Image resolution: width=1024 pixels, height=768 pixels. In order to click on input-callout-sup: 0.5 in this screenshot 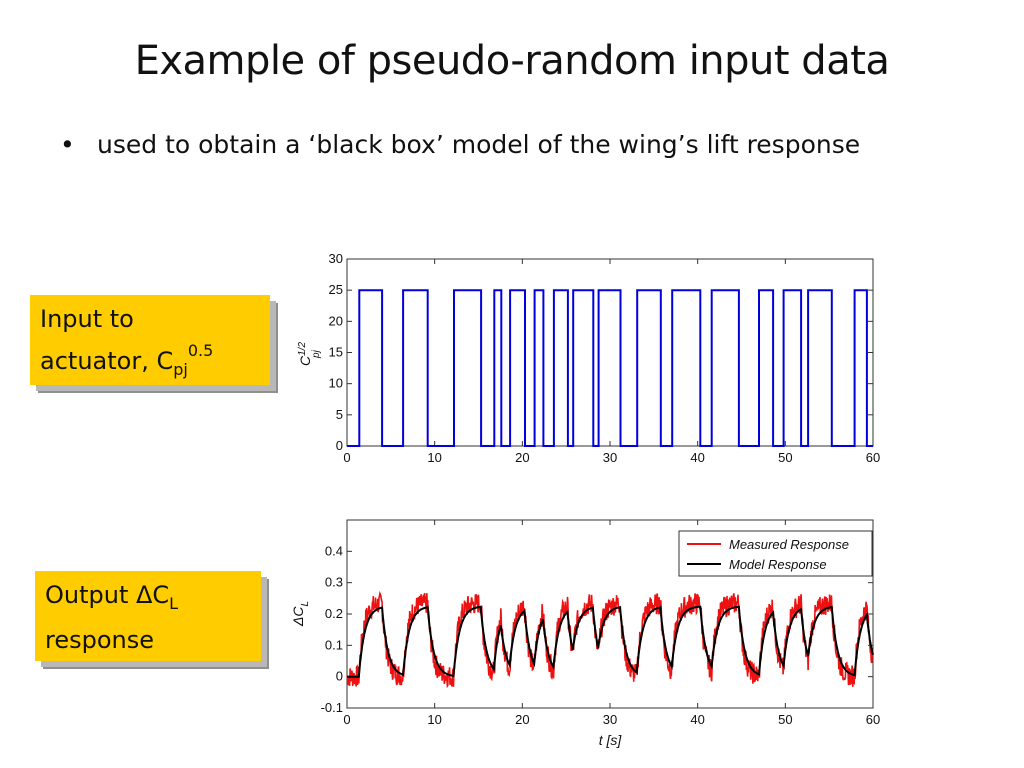, I will do `click(200, 350)`.